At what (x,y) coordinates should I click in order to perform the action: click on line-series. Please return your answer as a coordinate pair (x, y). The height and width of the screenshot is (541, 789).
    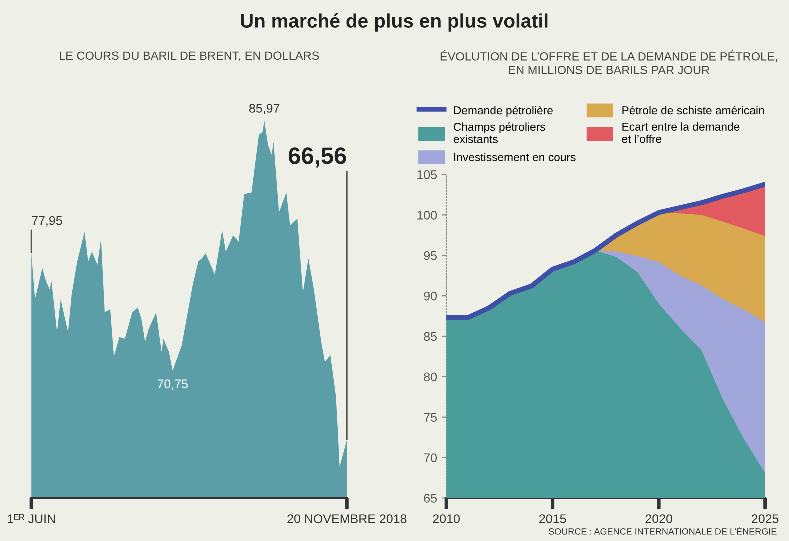
    Looking at the image, I should click on (606, 251).